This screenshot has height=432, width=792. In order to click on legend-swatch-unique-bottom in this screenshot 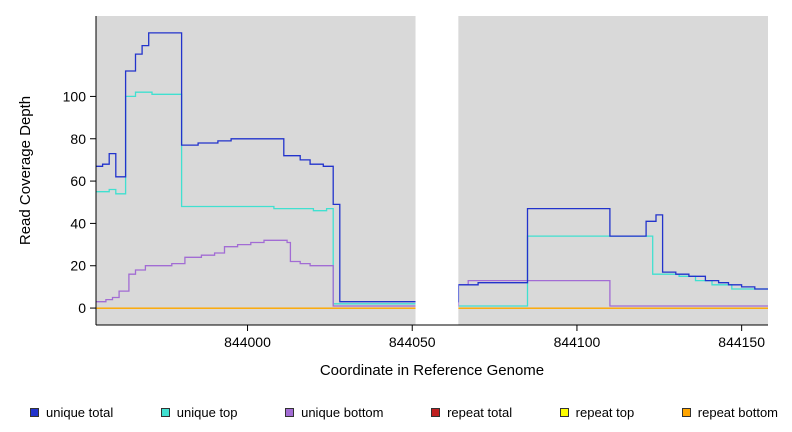, I will do `click(290, 412)`.